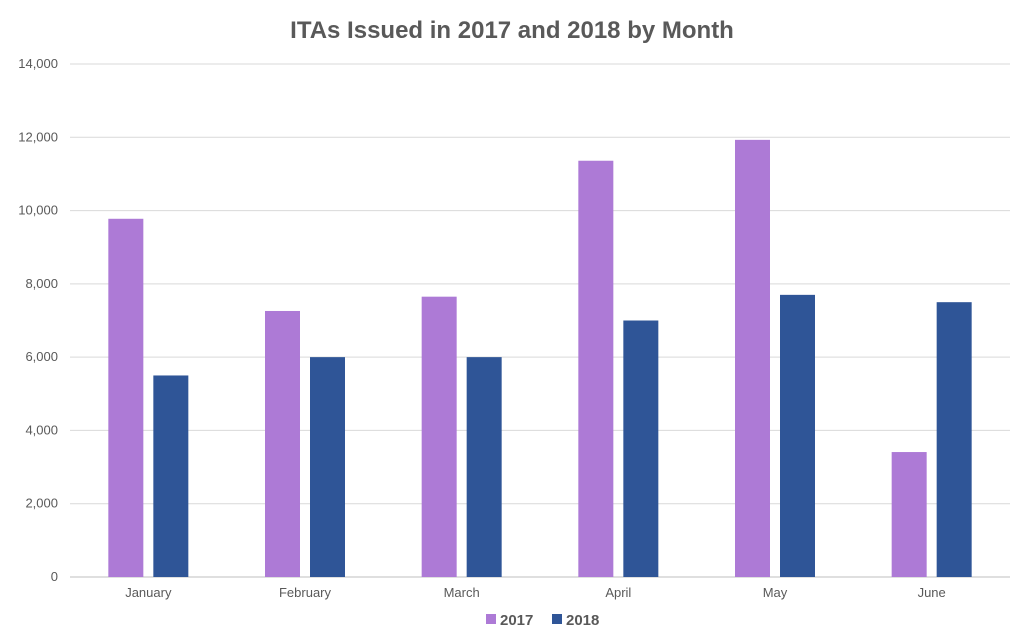 This screenshot has height=635, width=1024. Describe the element at coordinates (491, 619) in the screenshot. I see `legend-swatch-2017` at that location.